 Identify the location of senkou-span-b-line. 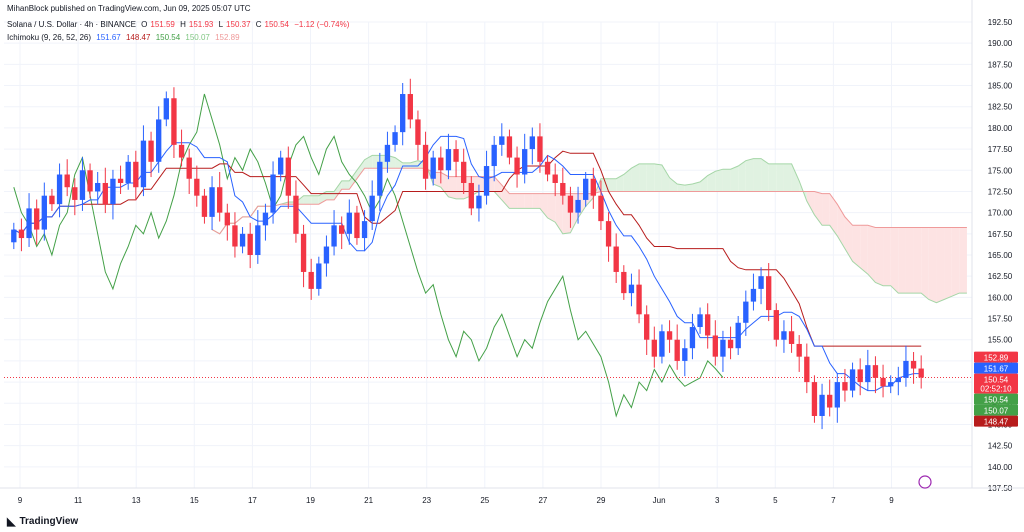
(589, 201).